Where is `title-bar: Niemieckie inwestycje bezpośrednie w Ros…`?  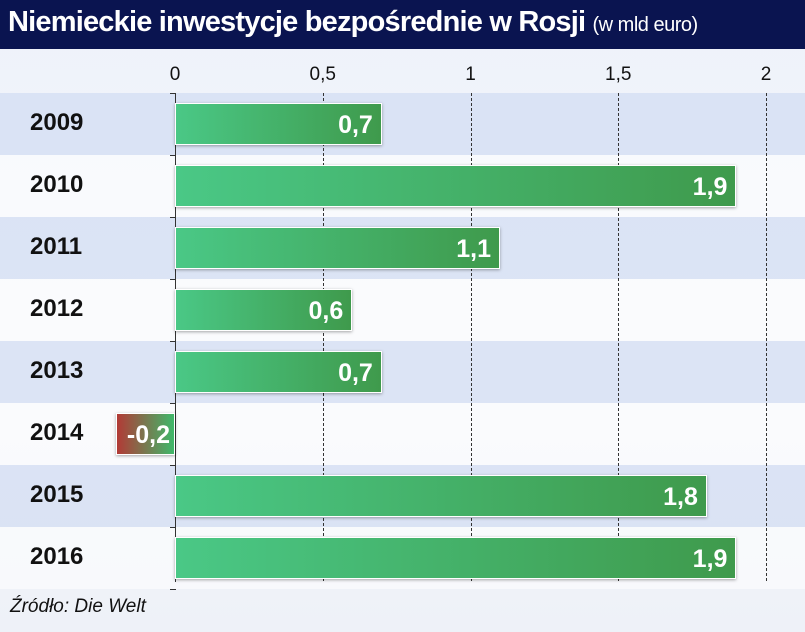 title-bar: Niemieckie inwestycje bezpośrednie w Ros… is located at coordinates (402, 24).